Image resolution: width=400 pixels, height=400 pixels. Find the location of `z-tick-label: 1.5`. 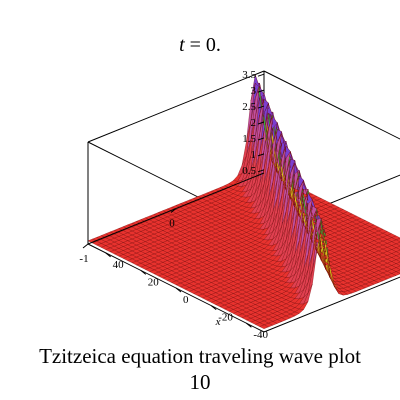

z-tick-label: 1.5 is located at coordinates (249, 139).